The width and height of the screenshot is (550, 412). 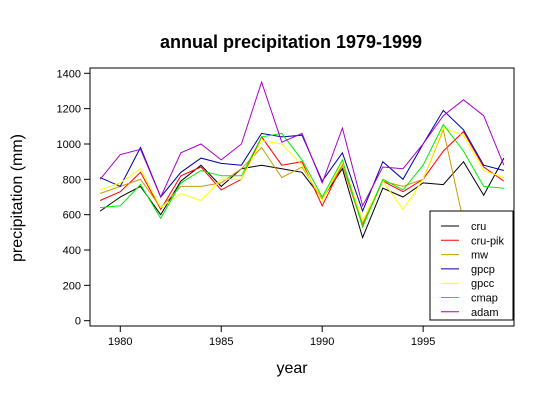 I want to click on legend-label-cru-pik: cru-pik, so click(x=488, y=241).